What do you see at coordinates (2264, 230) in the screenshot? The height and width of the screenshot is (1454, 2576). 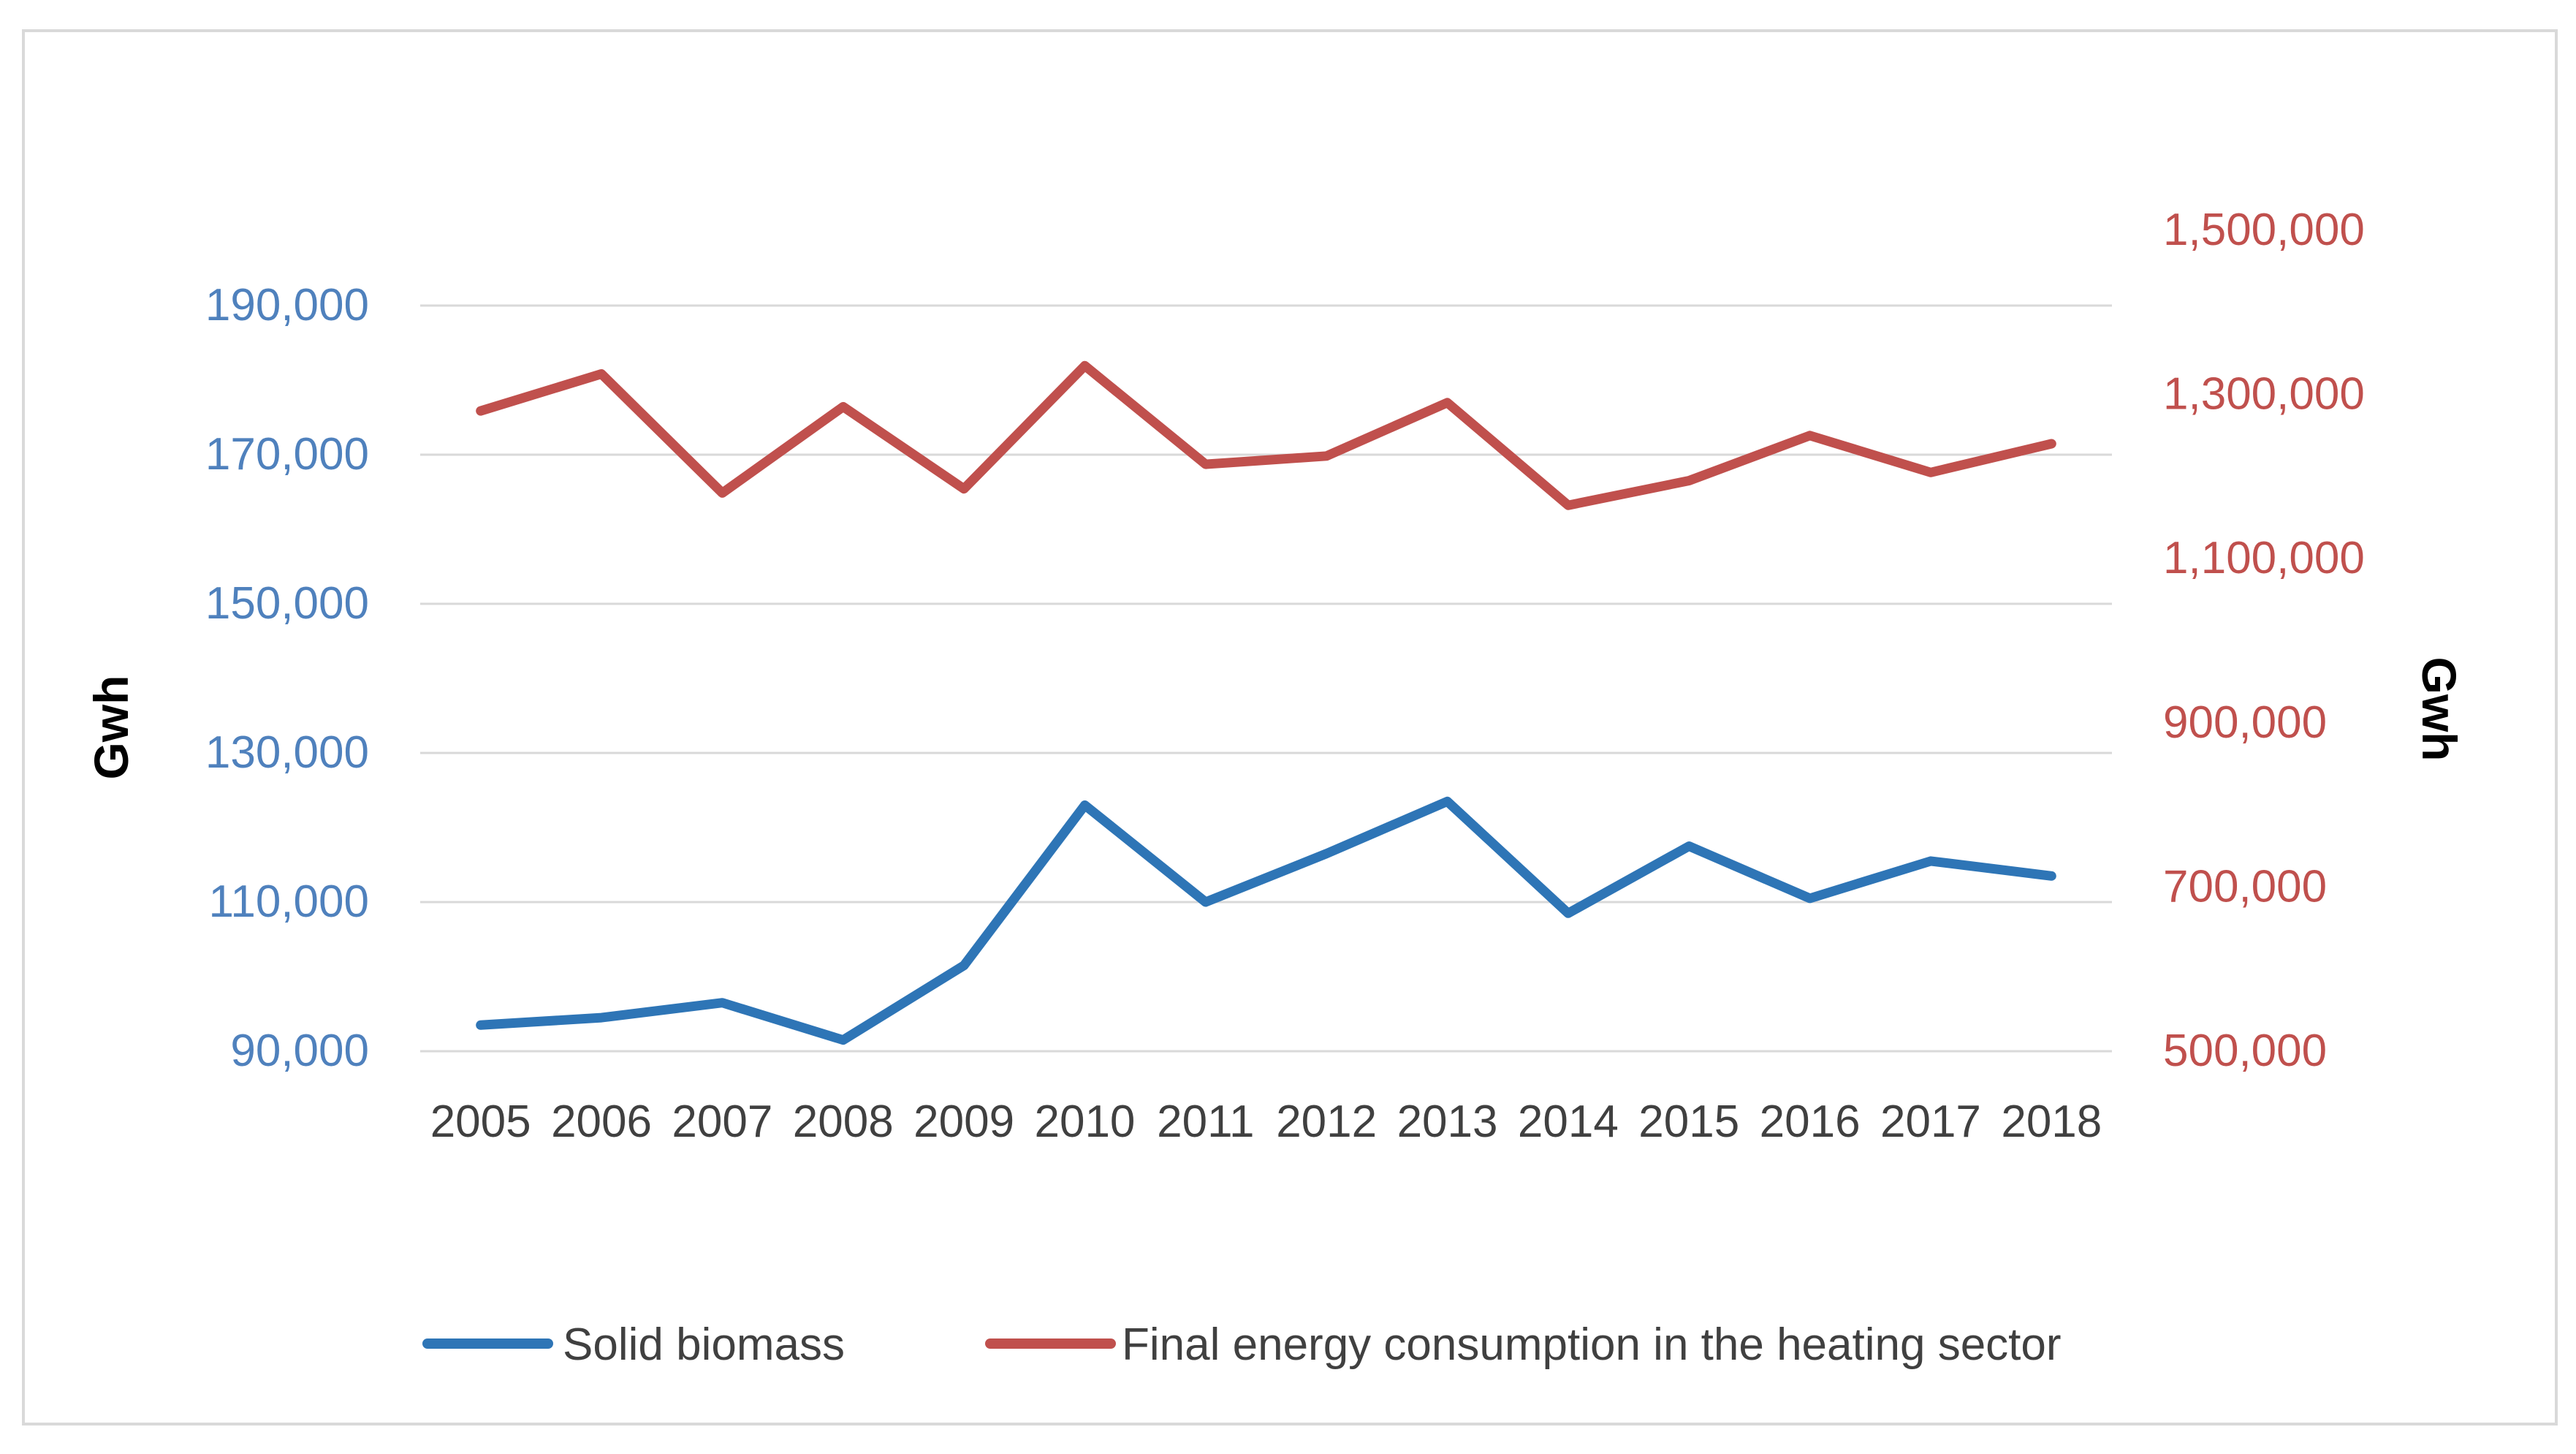 I see `right-tick-label: 1,500,000` at bounding box center [2264, 230].